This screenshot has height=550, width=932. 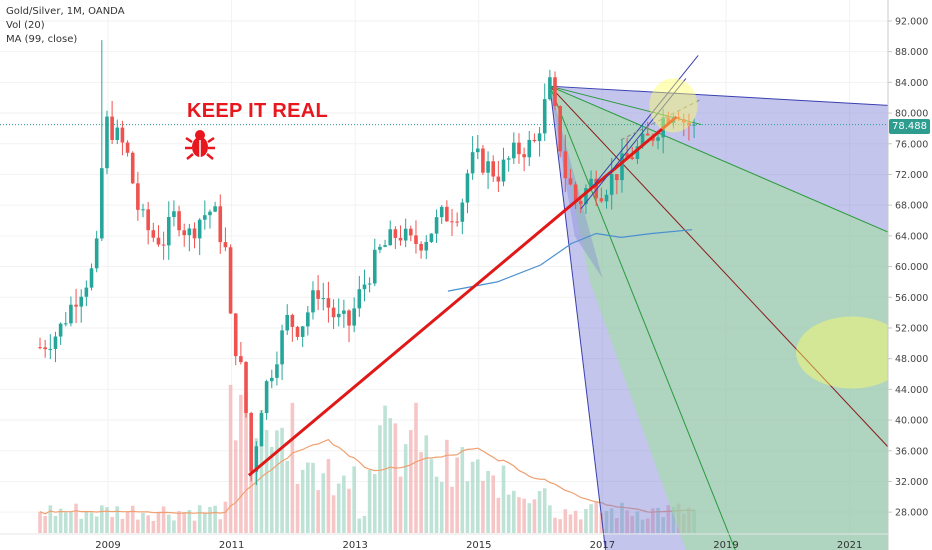 I want to click on volume-ma-line, so click(x=367, y=476).